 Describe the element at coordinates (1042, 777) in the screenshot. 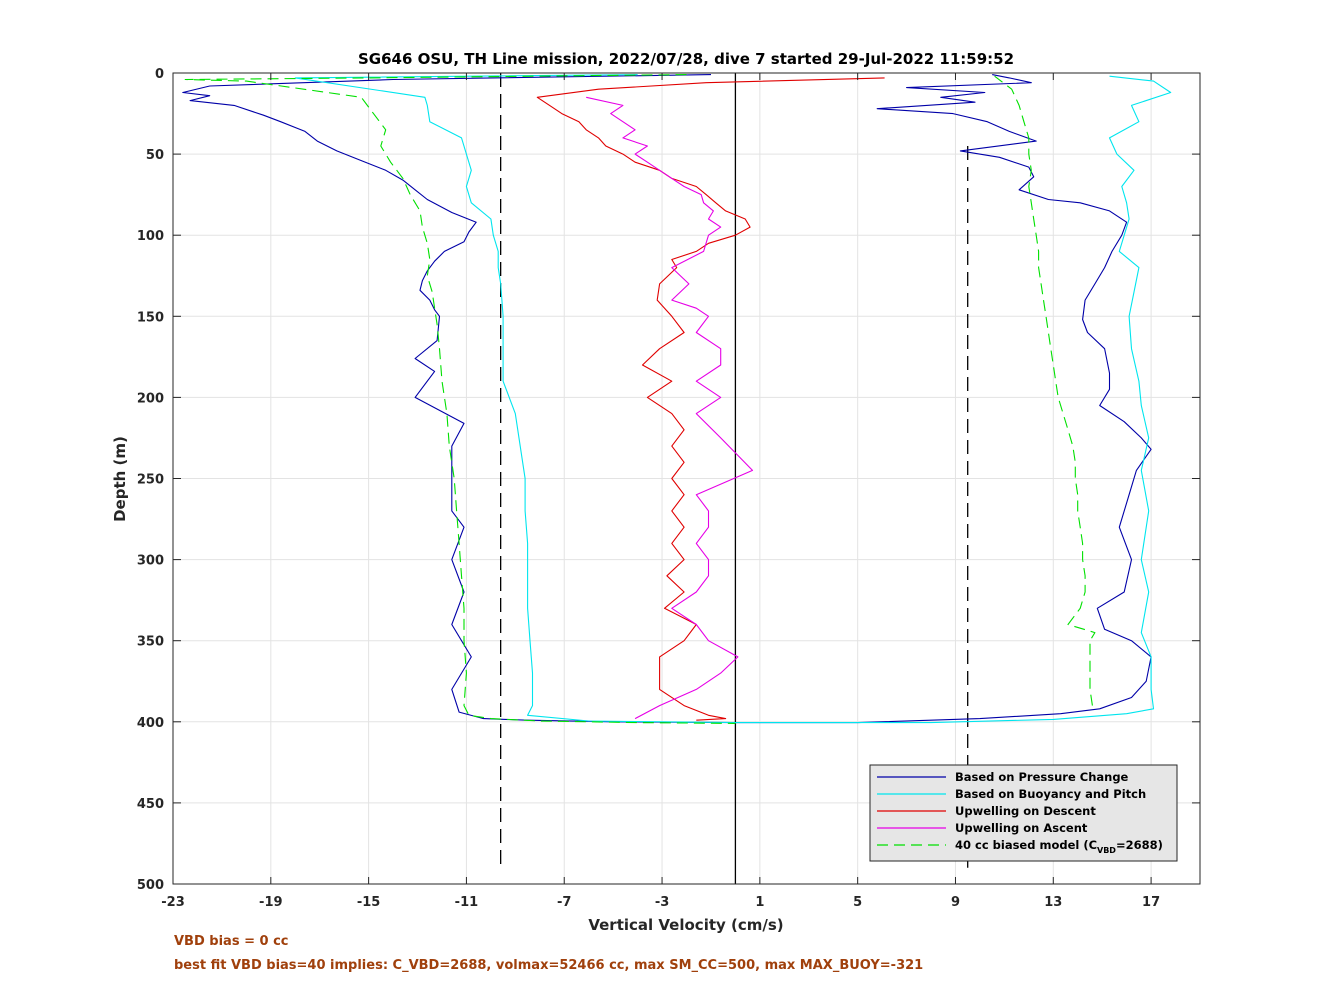

I see `legend-label: Based on Pressure Change` at that location.